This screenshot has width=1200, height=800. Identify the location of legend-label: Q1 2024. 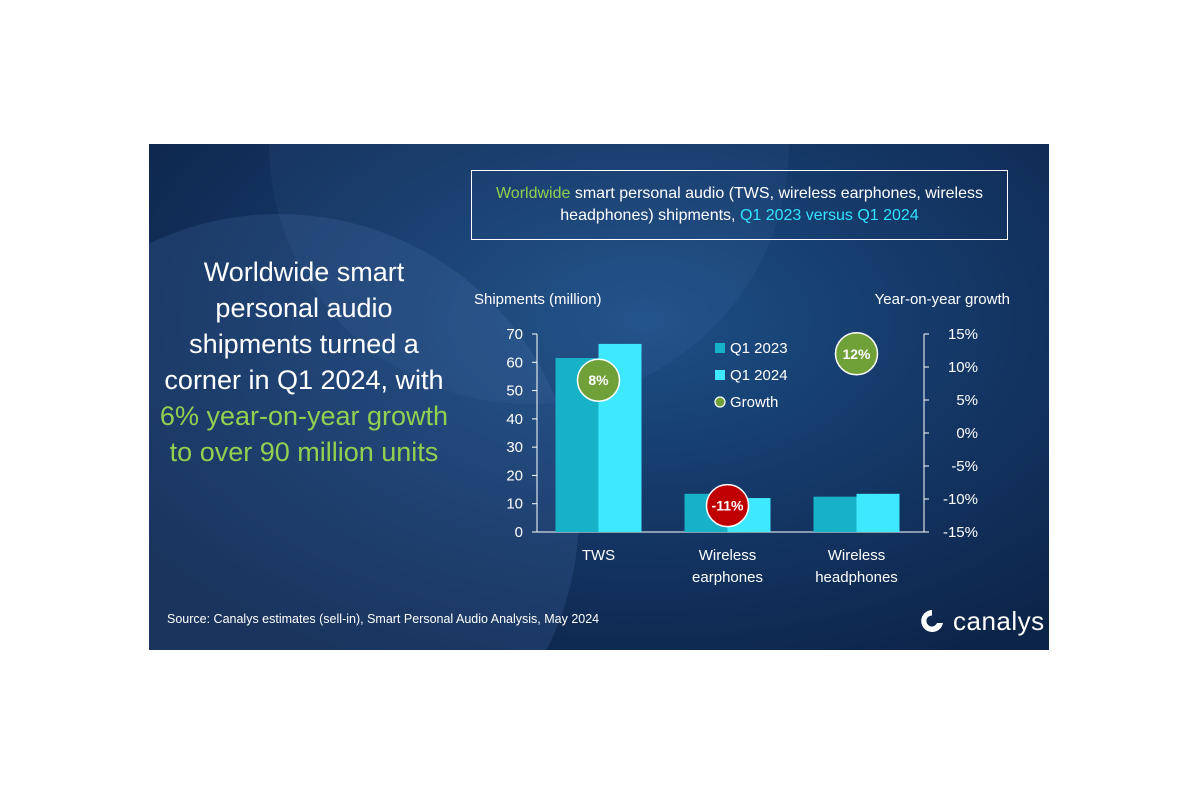
(759, 375).